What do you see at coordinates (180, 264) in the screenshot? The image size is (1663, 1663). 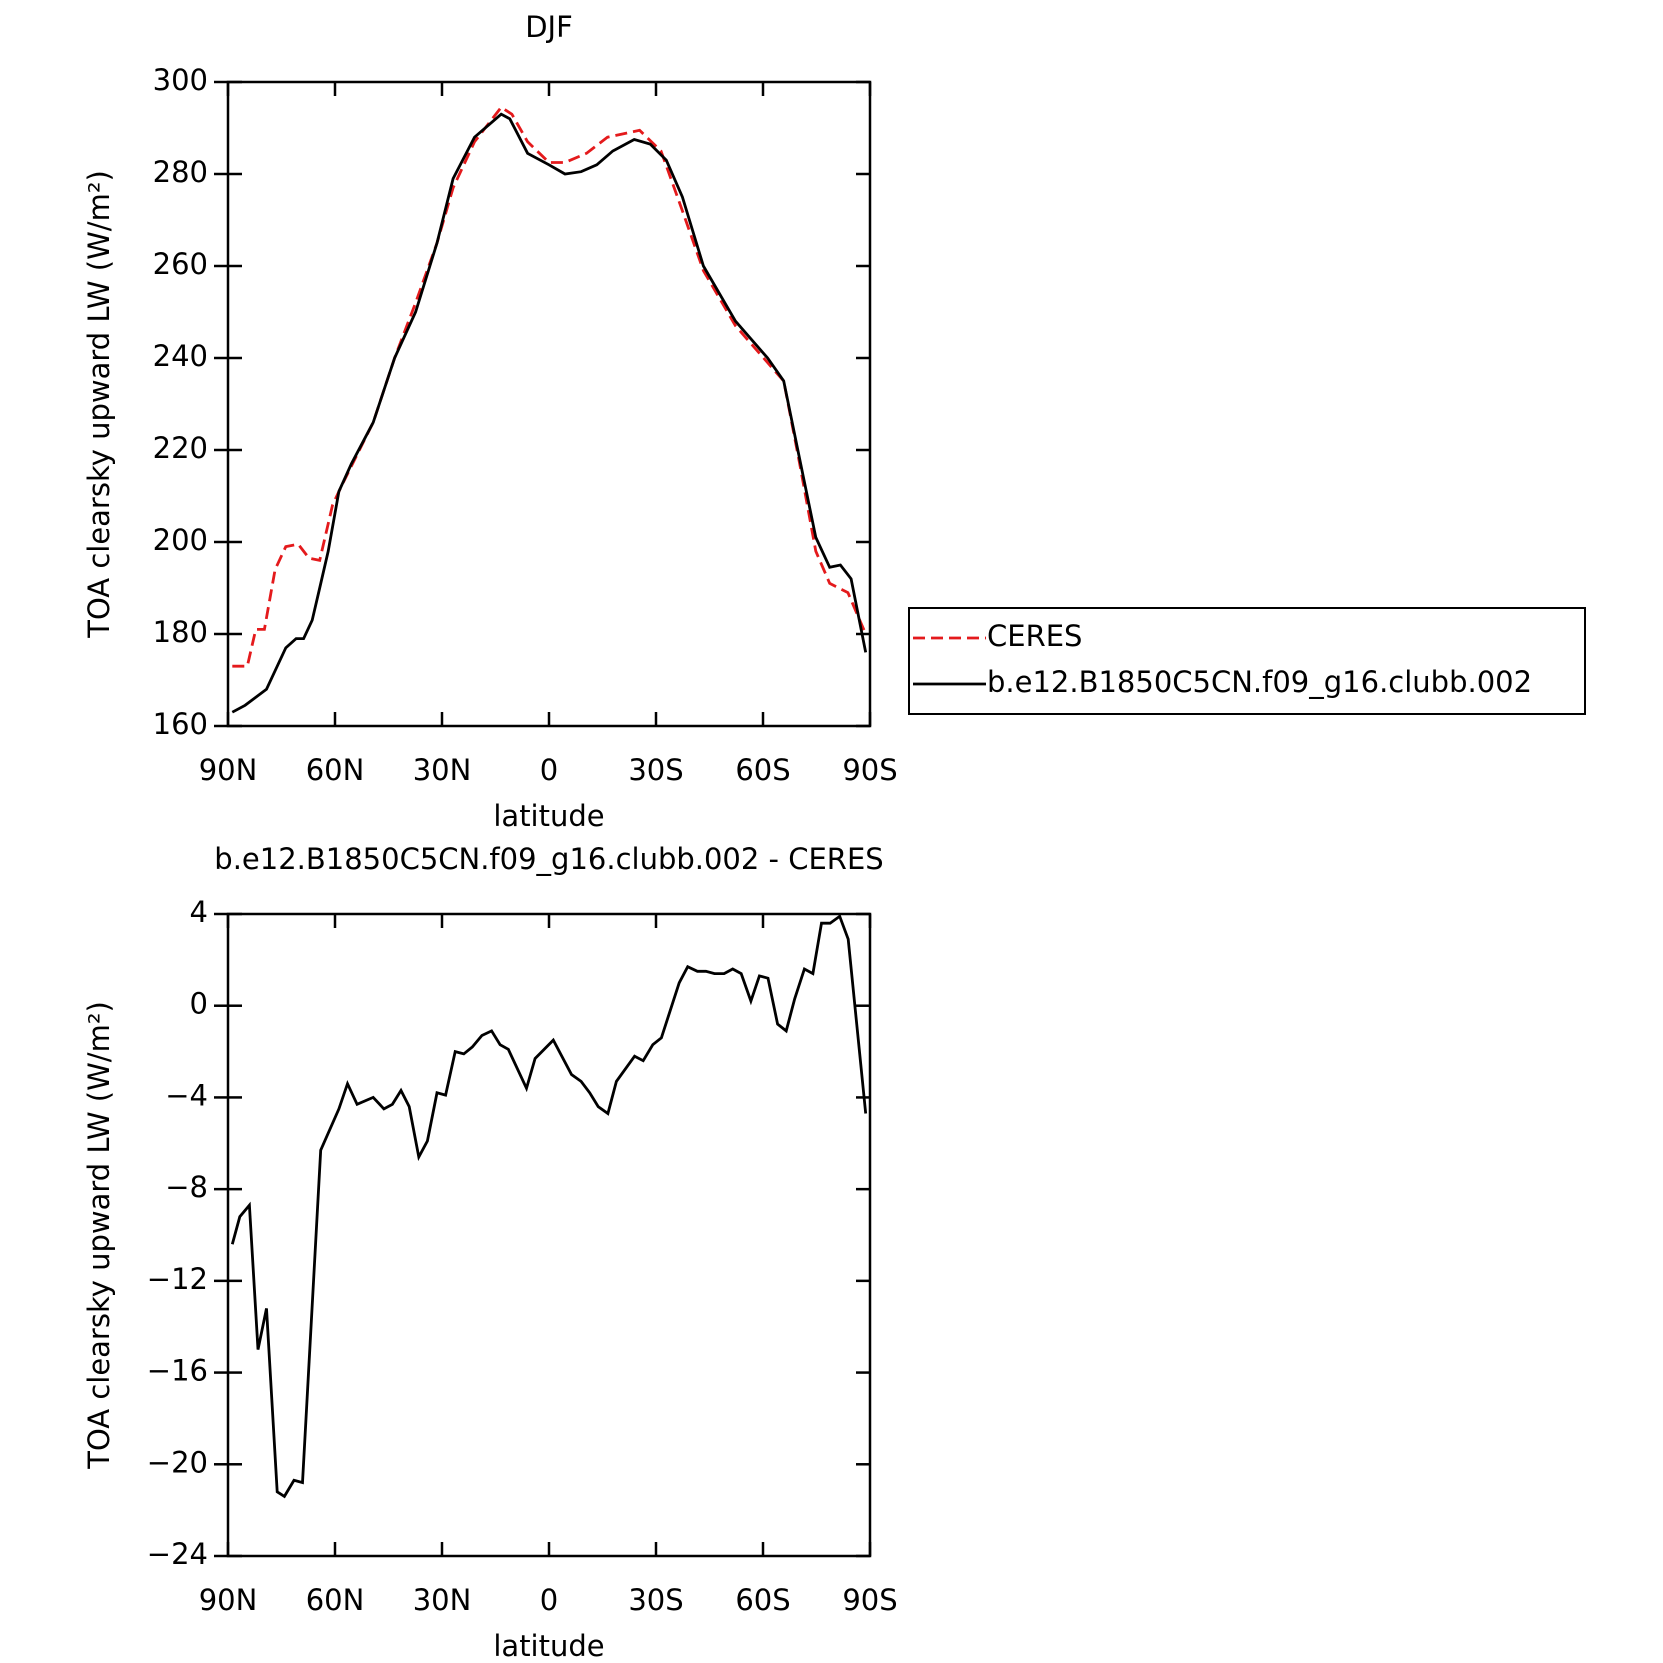 I see `y-tick-label: 260` at bounding box center [180, 264].